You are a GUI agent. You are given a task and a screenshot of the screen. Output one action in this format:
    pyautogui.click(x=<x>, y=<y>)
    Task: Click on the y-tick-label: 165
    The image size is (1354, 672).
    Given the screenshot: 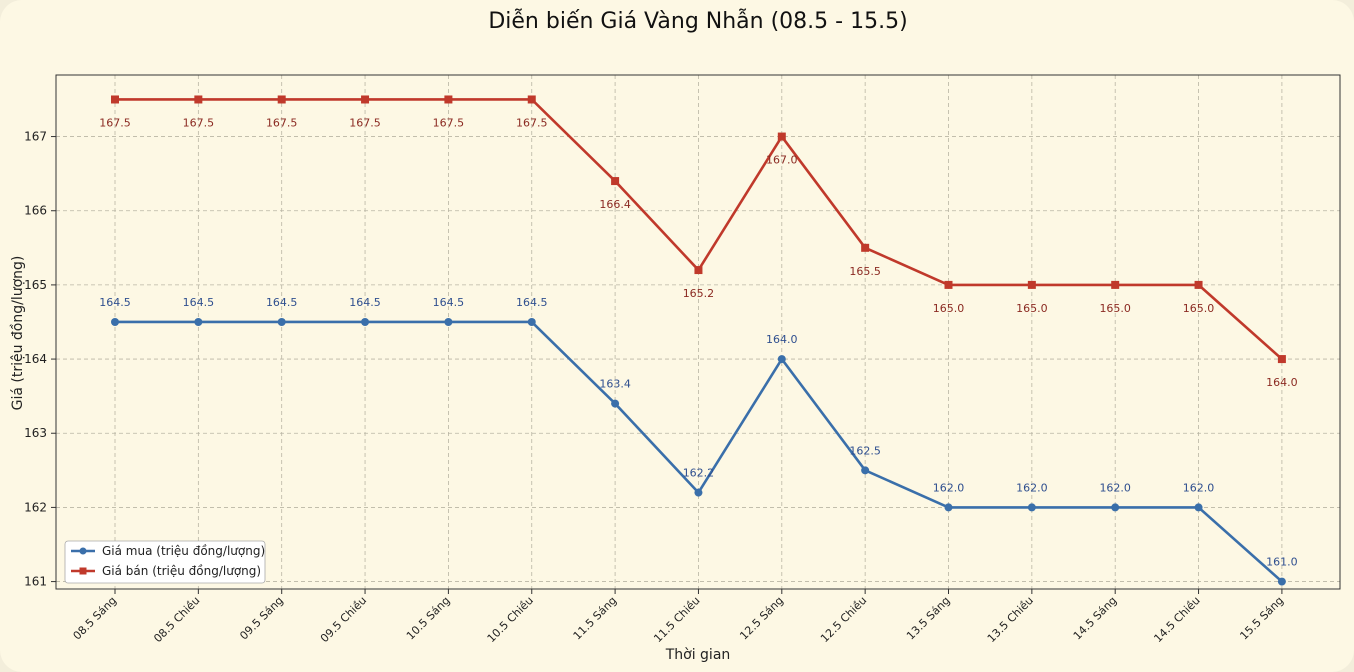 What is the action you would take?
    pyautogui.click(x=35, y=285)
    